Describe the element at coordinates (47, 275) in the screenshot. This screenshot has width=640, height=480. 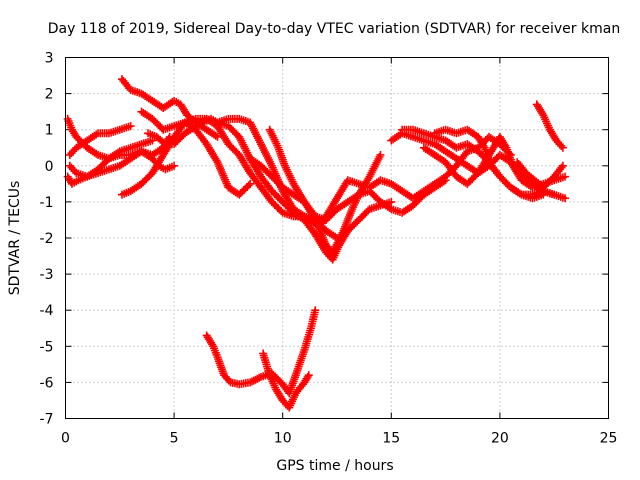
I see `y-tick-label: -3` at that location.